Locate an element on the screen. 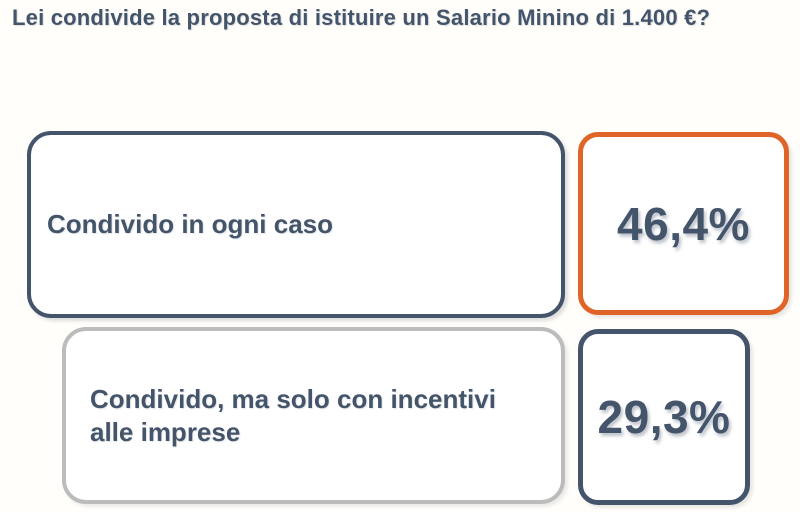 The height and width of the screenshot is (512, 800). value-label: 46,4% is located at coordinates (683, 223).